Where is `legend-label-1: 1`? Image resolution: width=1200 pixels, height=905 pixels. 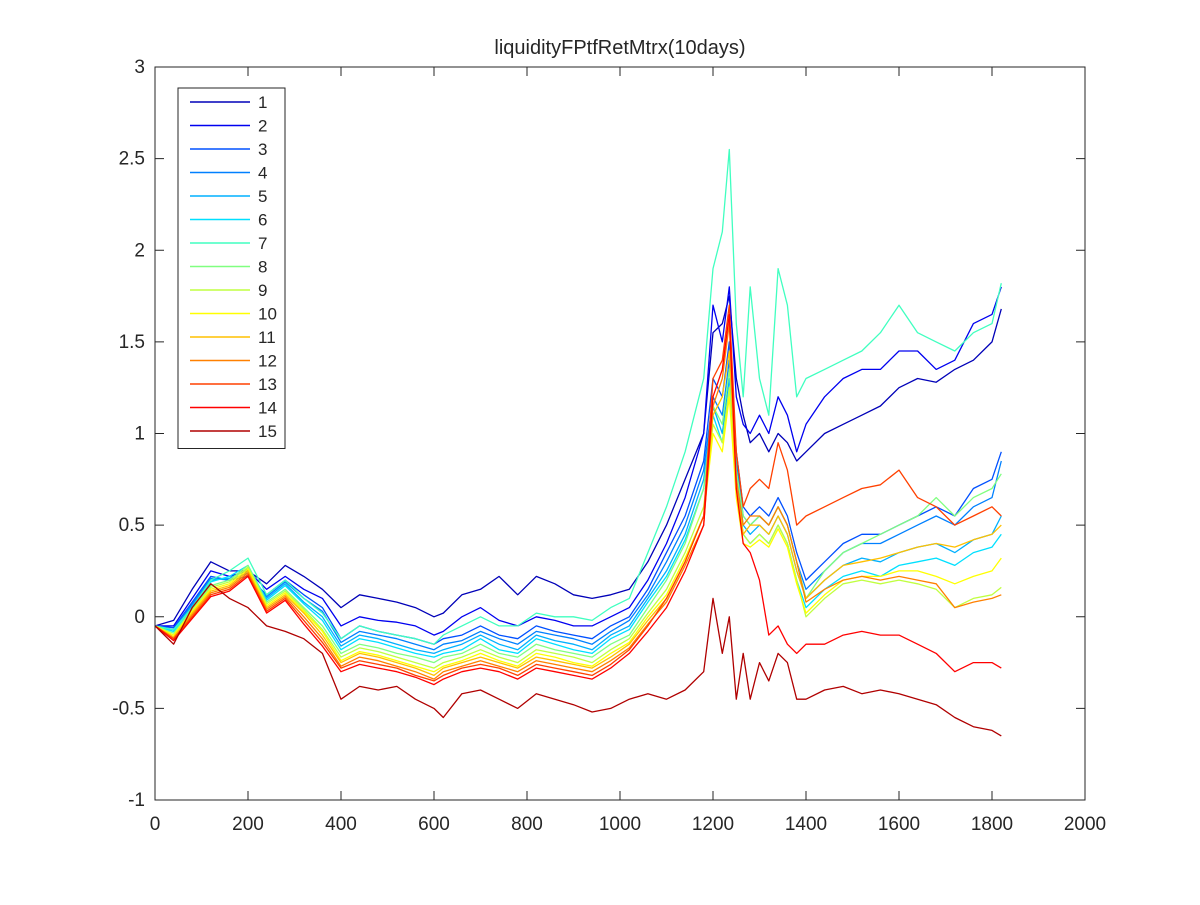 legend-label-1: 1 is located at coordinates (262, 102).